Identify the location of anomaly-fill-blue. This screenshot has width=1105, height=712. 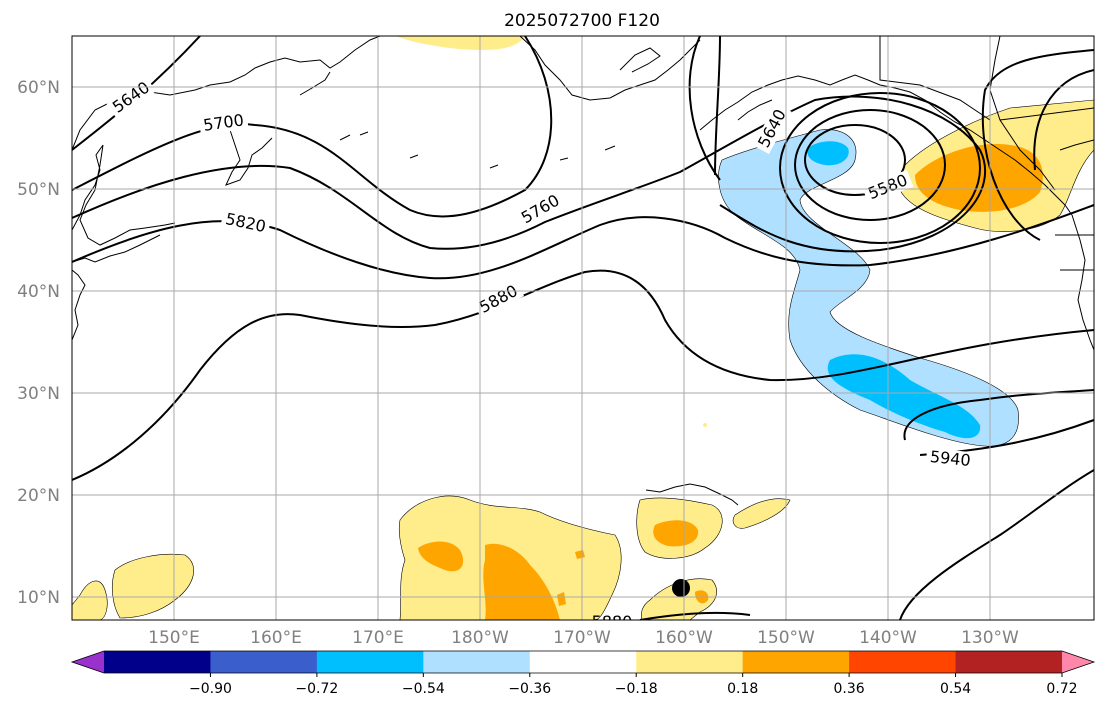
(894, 290).